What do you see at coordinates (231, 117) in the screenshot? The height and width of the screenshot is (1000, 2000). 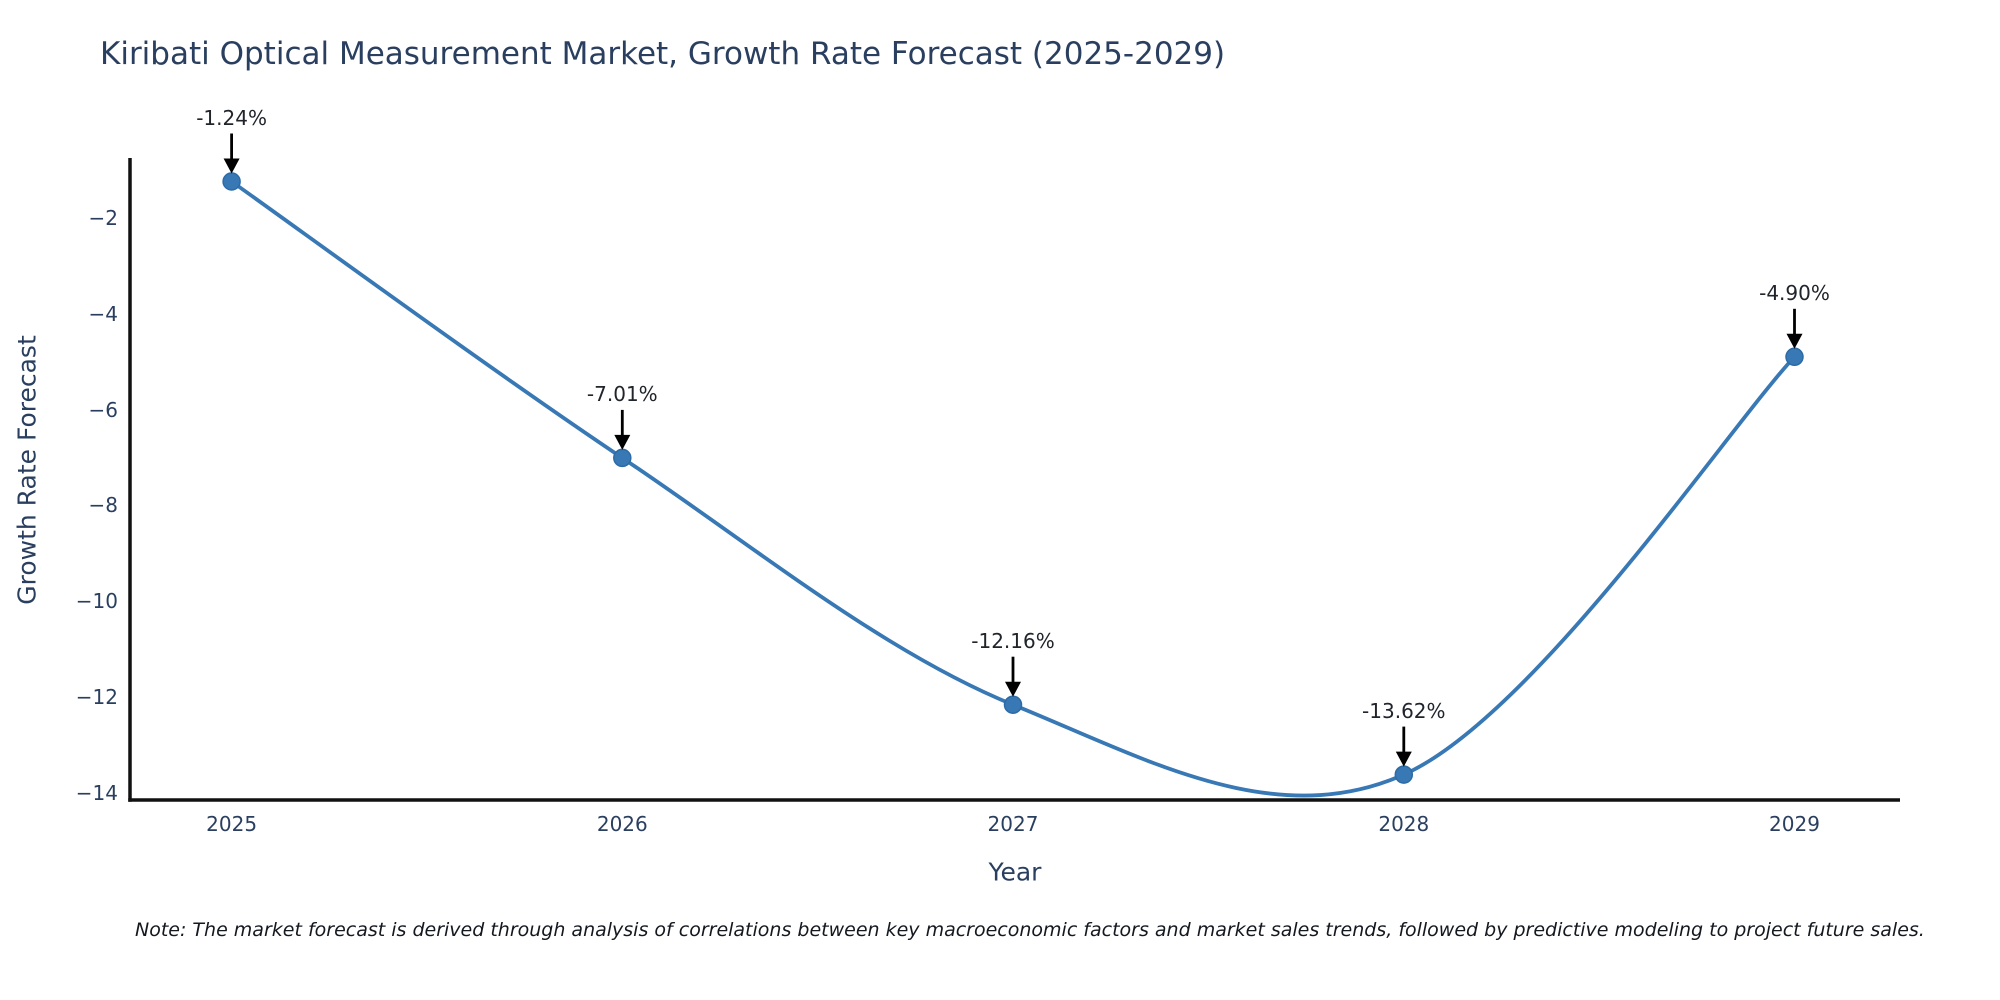 I see `data-point-label: -1.24%` at bounding box center [231, 117].